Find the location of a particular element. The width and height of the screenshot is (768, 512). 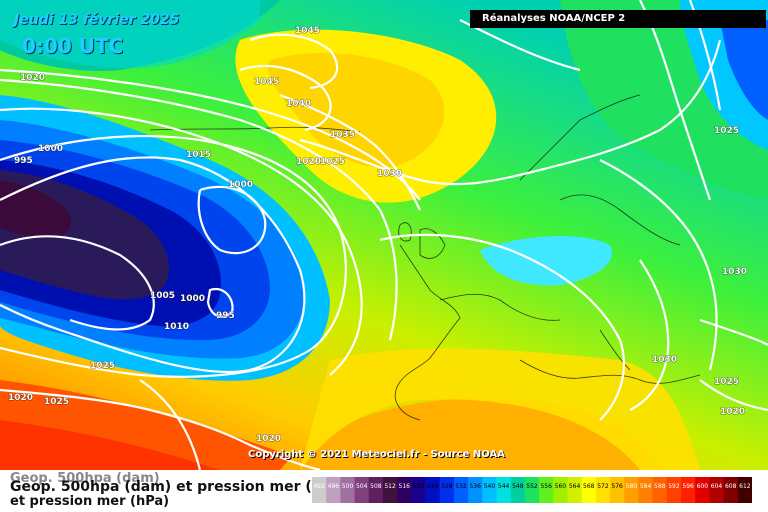

scale-label: 496 is located at coordinates (334, 486).